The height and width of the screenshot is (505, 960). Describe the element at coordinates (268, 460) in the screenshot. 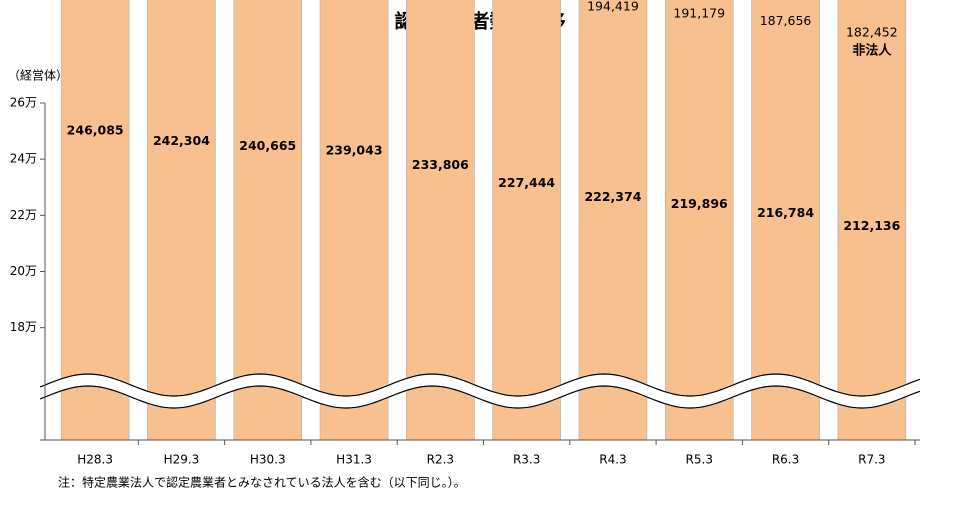

I see `x-tick-label: H30.3` at that location.